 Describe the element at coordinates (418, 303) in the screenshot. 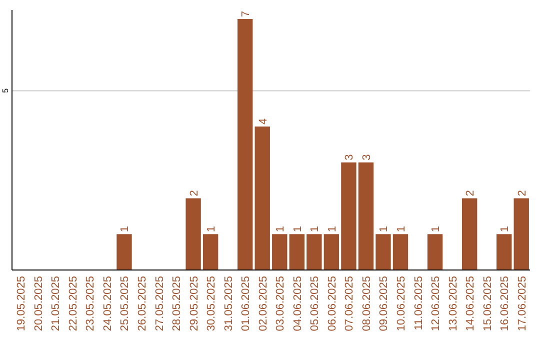

I see `x-tick-label: 11.06.2025` at that location.